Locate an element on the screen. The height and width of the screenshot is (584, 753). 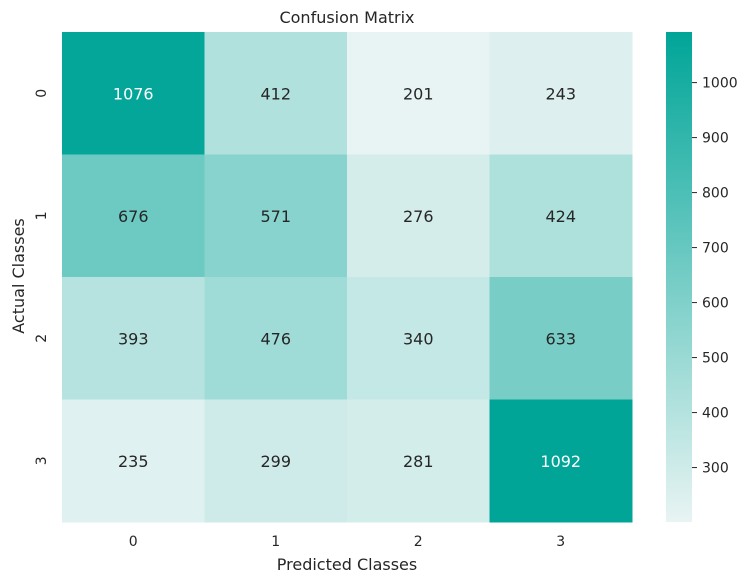
colorbar-tick-label-1000: 1000 is located at coordinates (720, 84).